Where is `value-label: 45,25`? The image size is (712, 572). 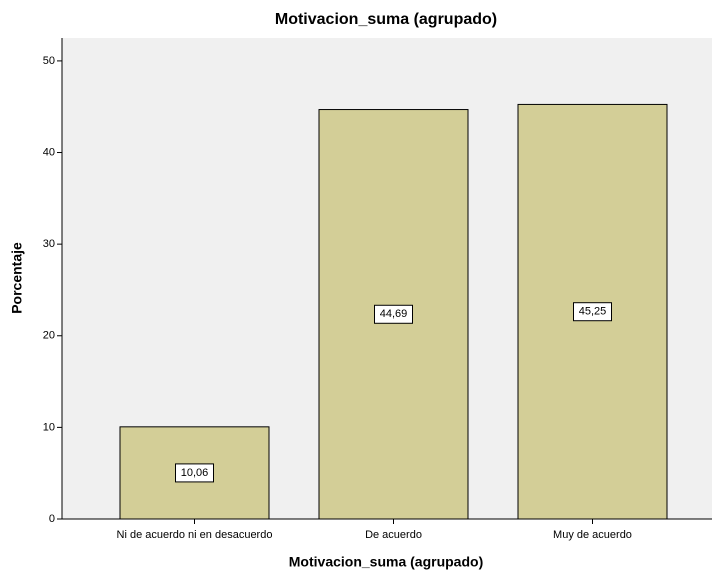 value-label: 45,25 is located at coordinates (593, 312).